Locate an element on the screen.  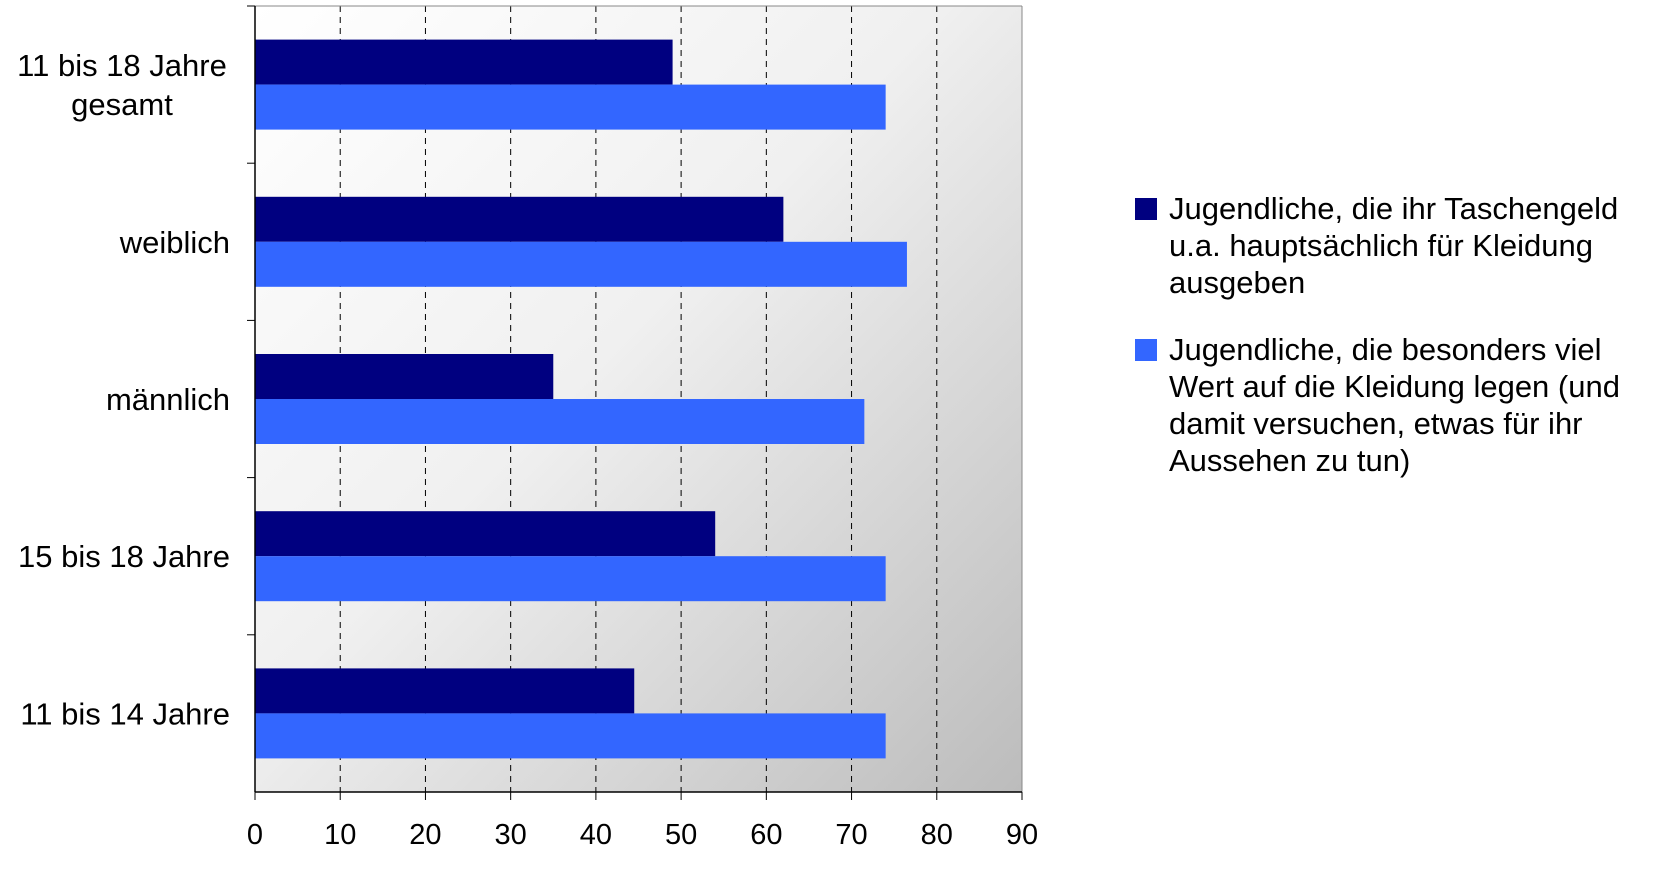
x-tick-label: 30 is located at coordinates (511, 835).